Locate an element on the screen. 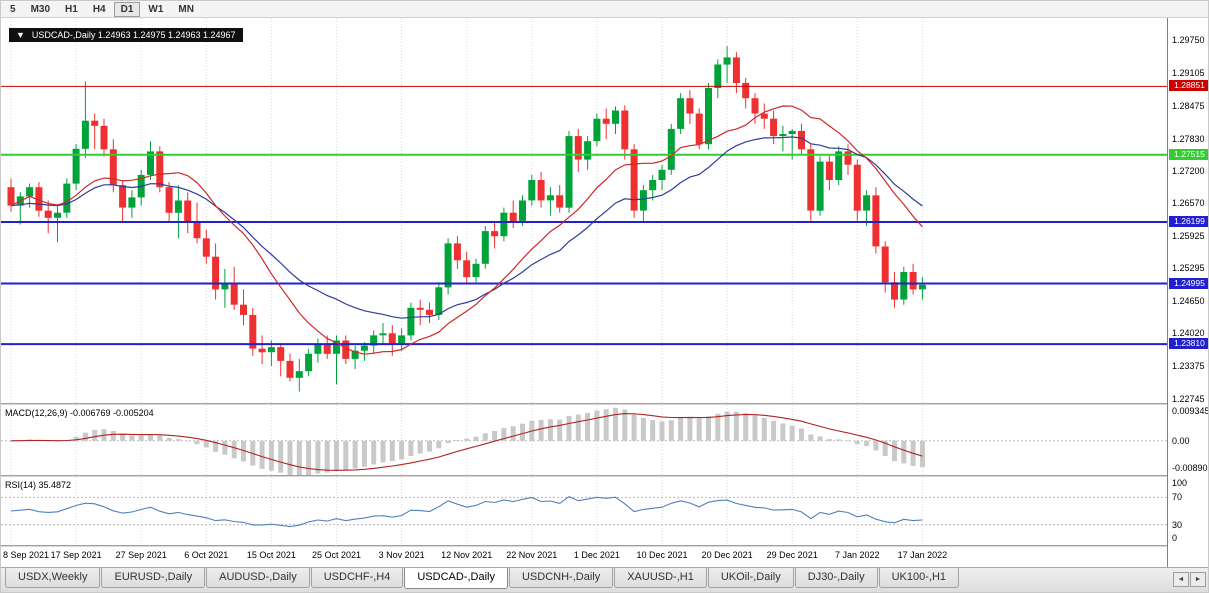 The image size is (1209, 593). timeframe-toolbar: 5 M30 H1 H4 D1 W1 MN is located at coordinates (604, 9).